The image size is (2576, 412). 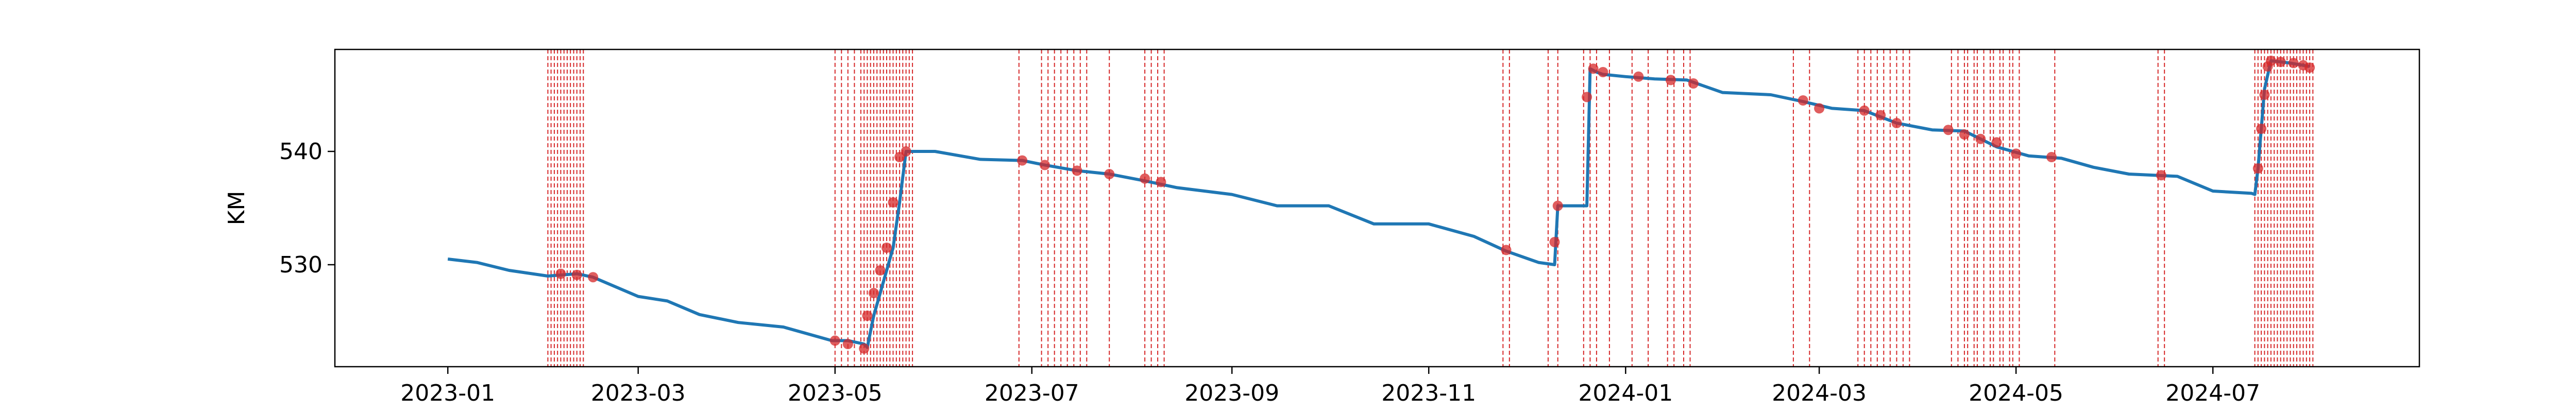 I want to click on x-tick-label: 2023-03, so click(x=638, y=393).